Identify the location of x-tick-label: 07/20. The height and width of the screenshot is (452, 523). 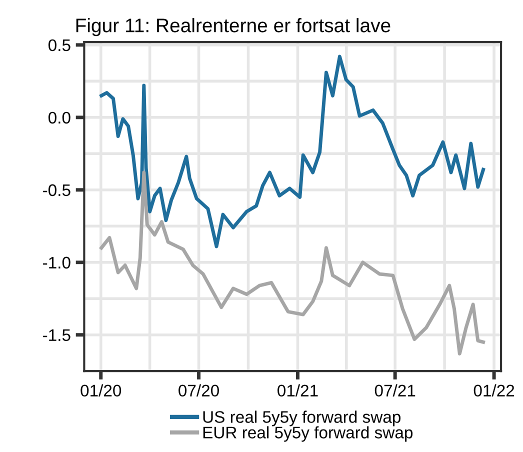
(198, 390).